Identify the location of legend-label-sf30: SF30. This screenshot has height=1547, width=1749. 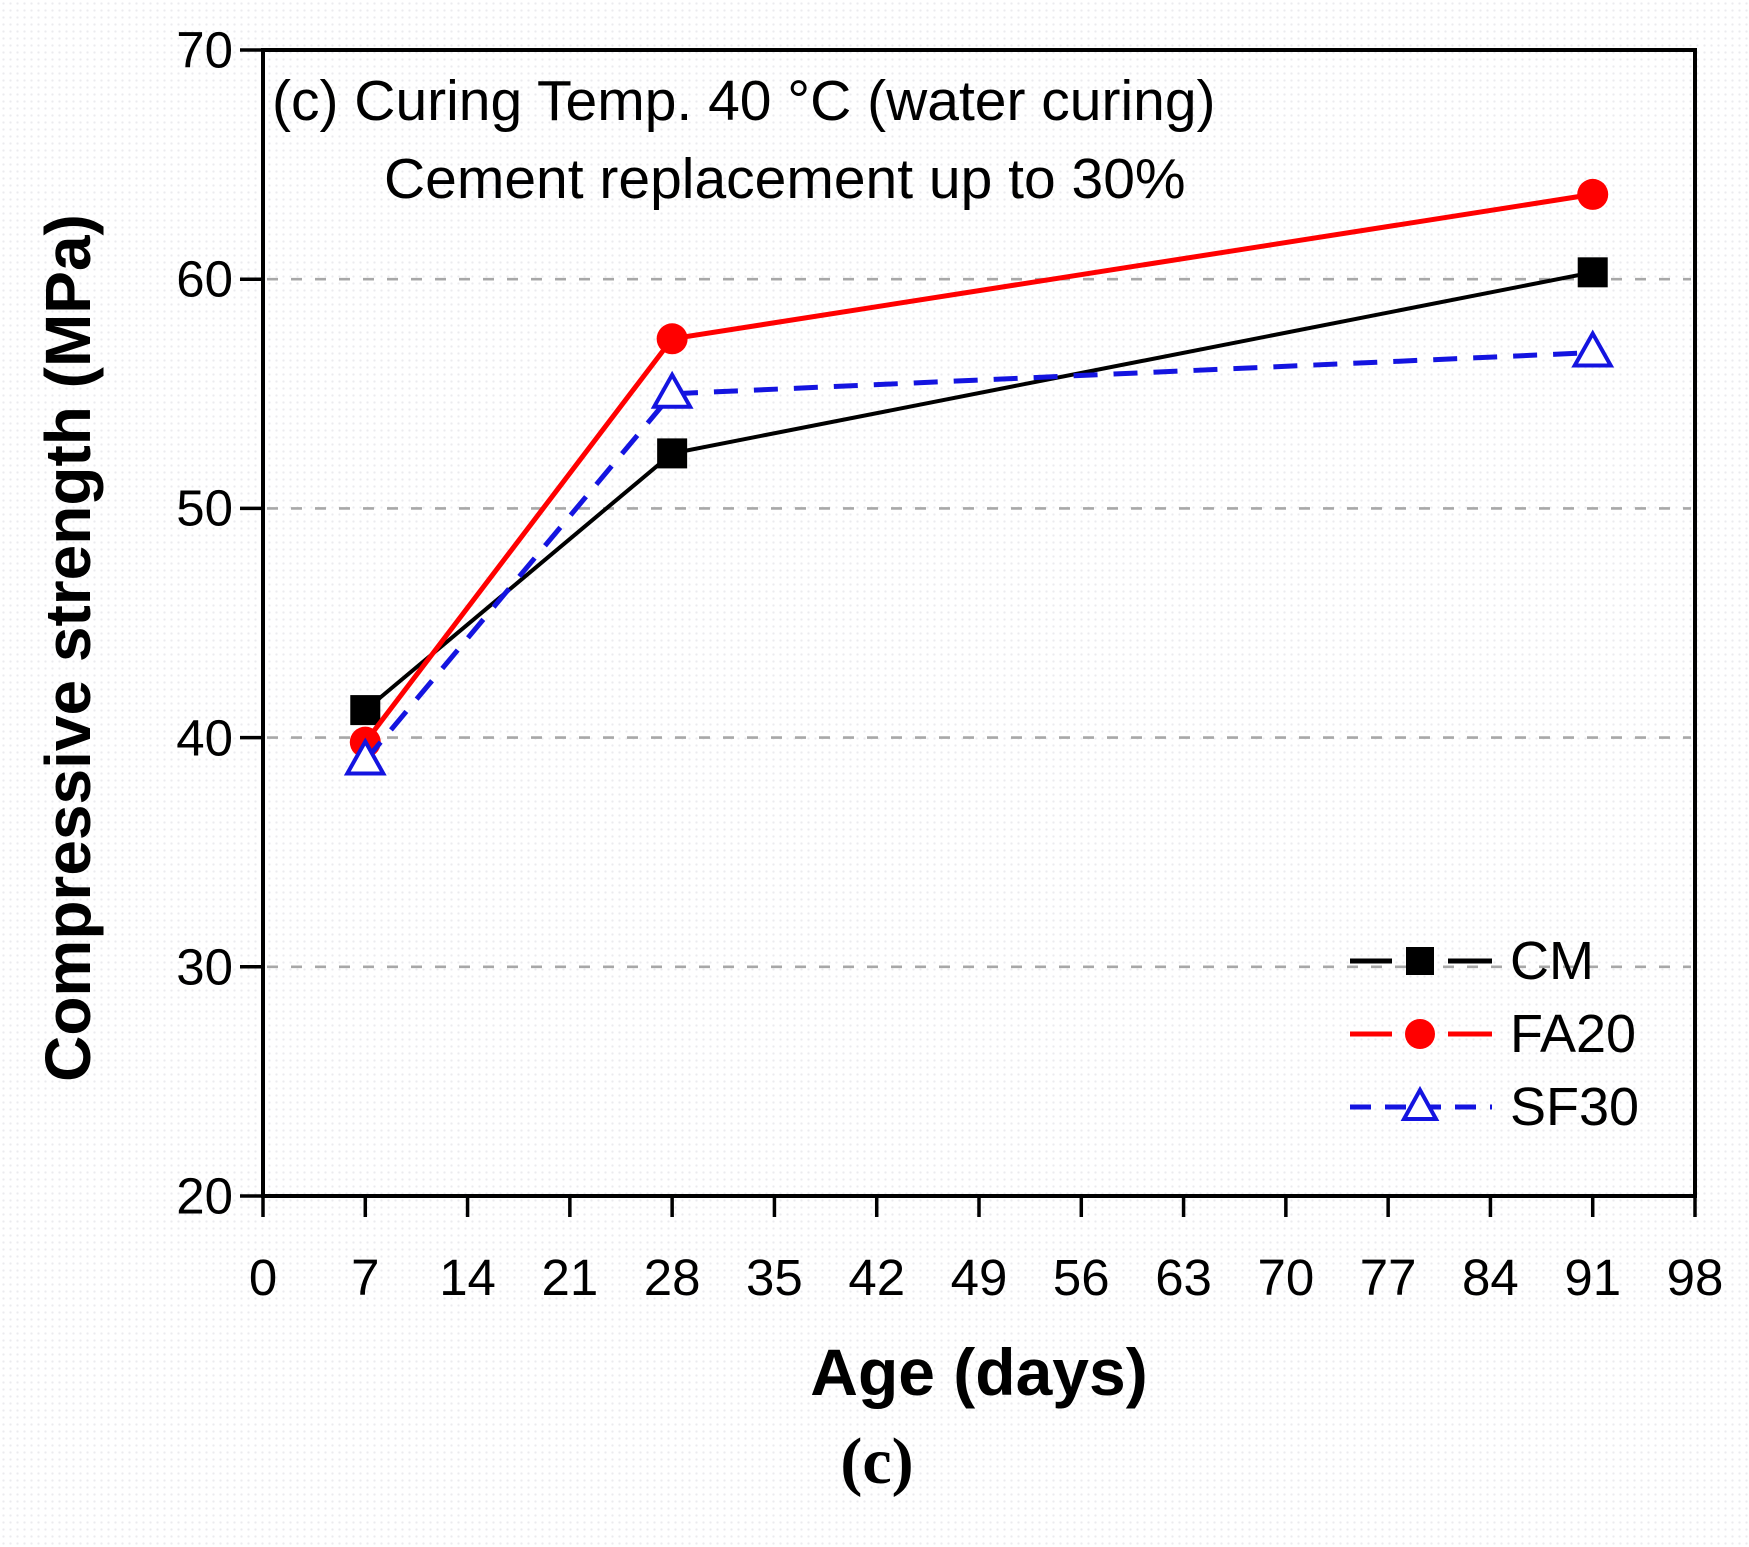
(1575, 1106).